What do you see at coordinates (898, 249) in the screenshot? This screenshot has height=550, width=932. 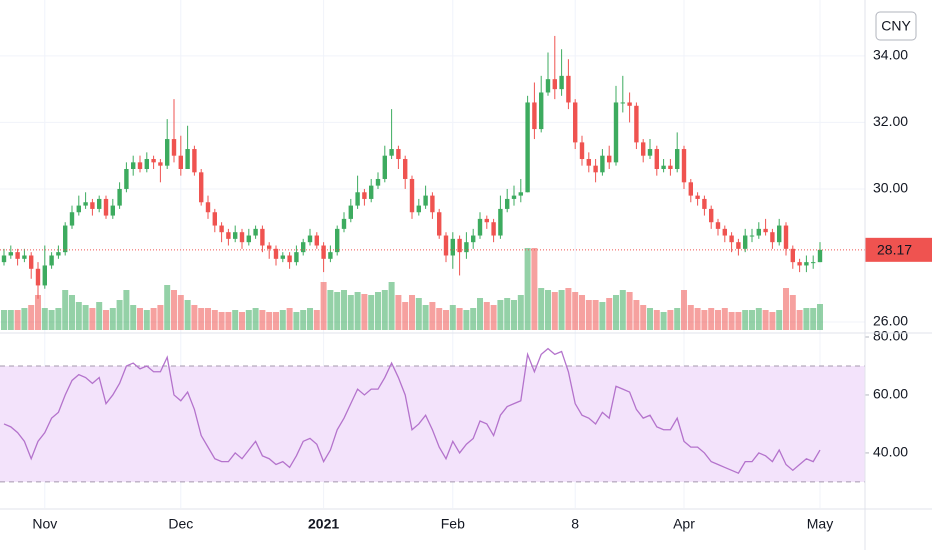 I see `last-price-box` at bounding box center [898, 249].